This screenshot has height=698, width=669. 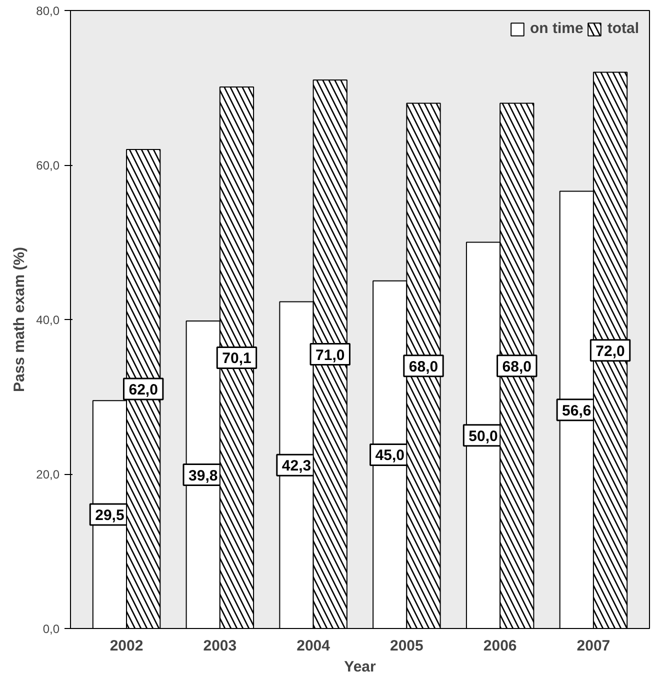 I want to click on y-tick-label: 20,0, so click(x=48, y=475).